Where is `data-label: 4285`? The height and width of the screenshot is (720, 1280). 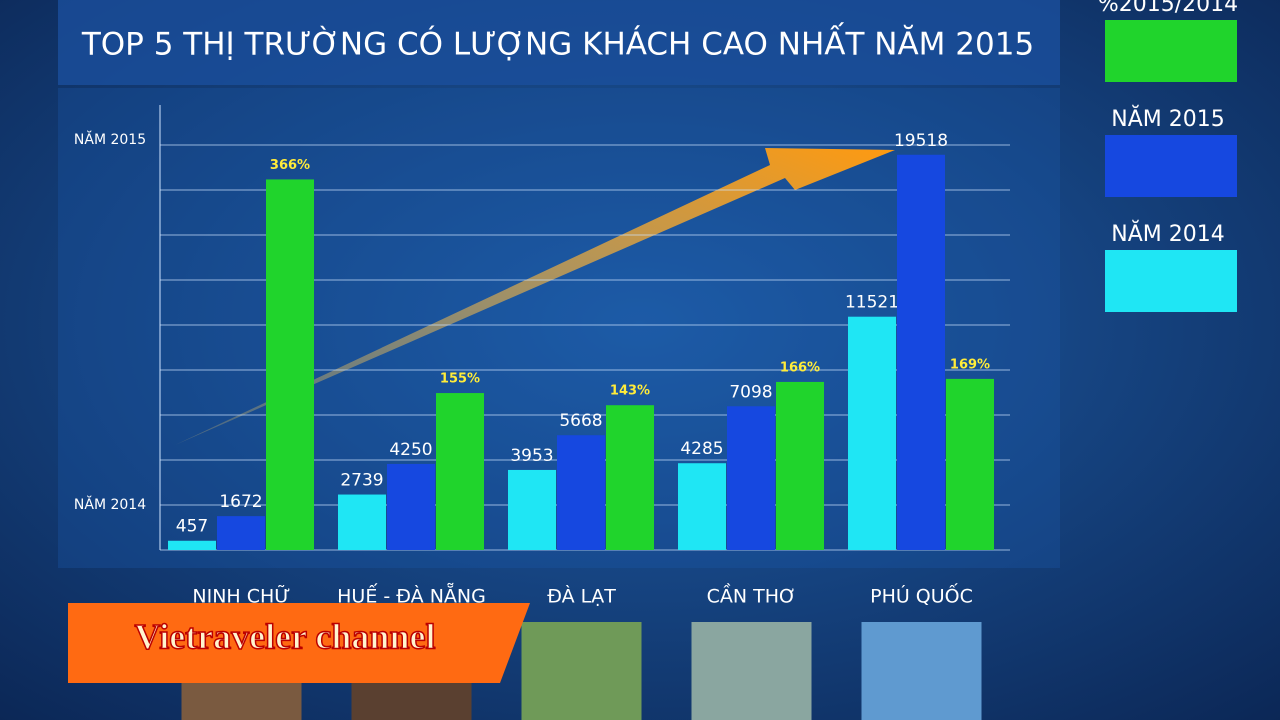 data-label: 4285 is located at coordinates (701, 449).